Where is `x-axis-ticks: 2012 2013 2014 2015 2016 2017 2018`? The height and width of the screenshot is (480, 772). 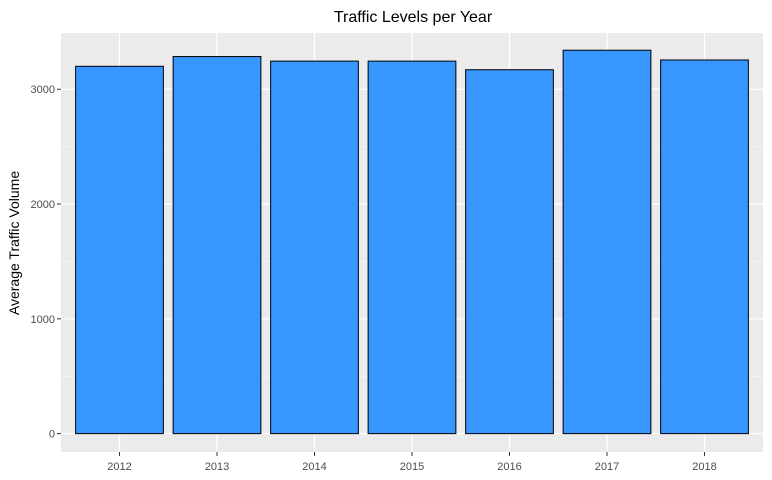
x-axis-ticks: 2012 2013 2014 2015 2016 2017 2018 is located at coordinates (412, 462).